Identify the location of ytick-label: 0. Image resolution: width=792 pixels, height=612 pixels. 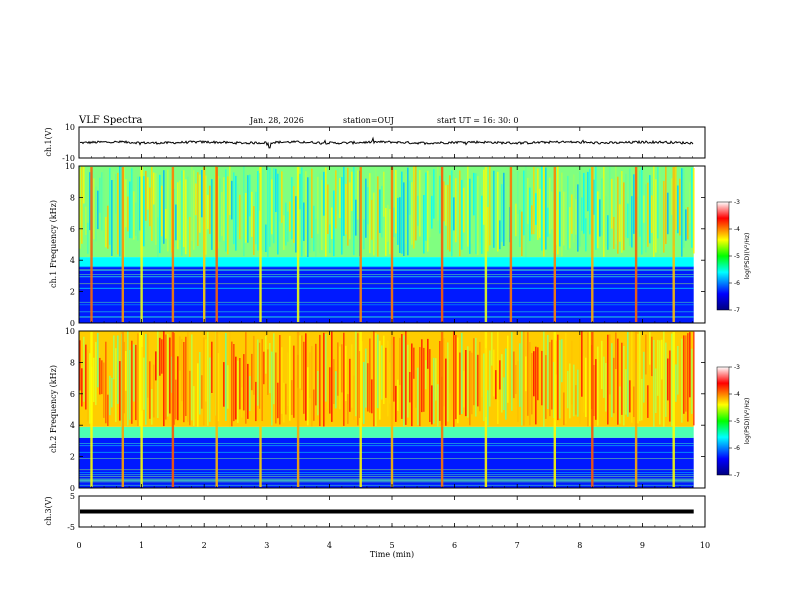
(72, 488).